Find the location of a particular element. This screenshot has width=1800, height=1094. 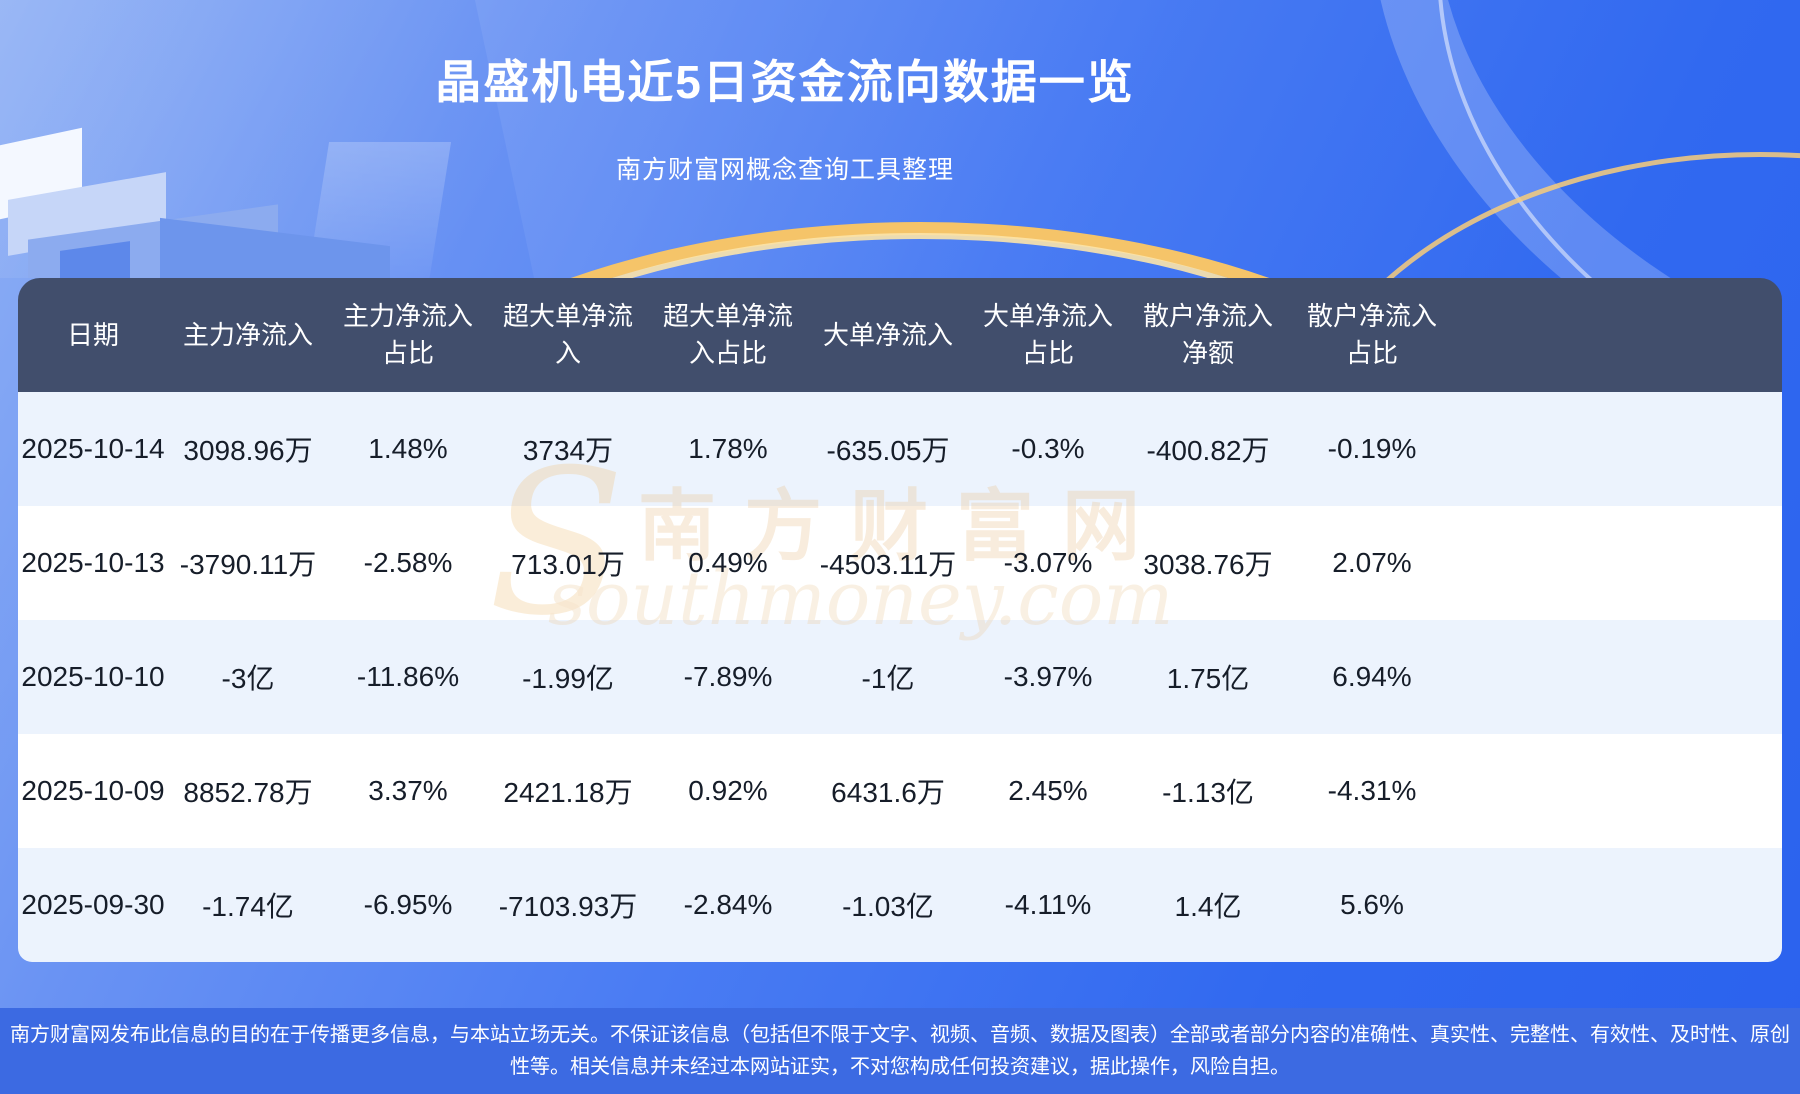

value-cell: 3734万 is located at coordinates (568, 450).